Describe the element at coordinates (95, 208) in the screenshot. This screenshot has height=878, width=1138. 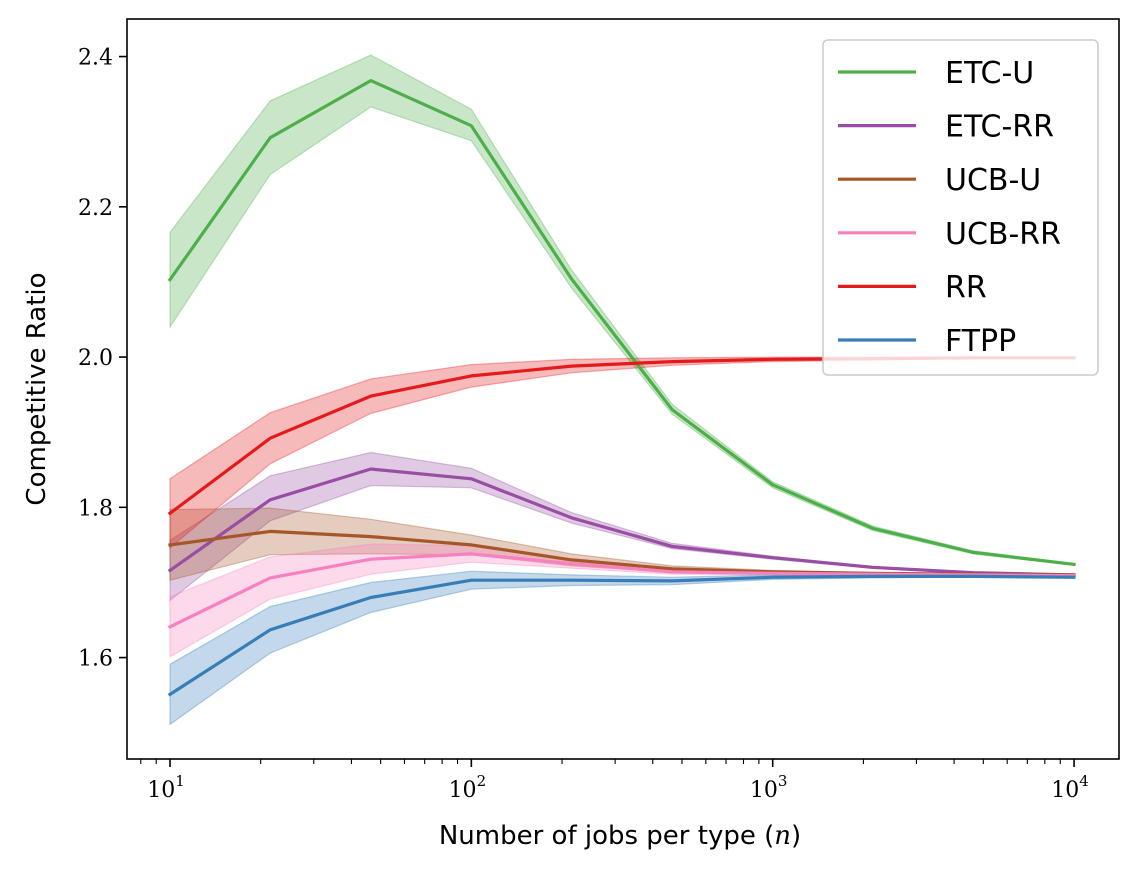
I see `y-tick-label: 2.2` at that location.